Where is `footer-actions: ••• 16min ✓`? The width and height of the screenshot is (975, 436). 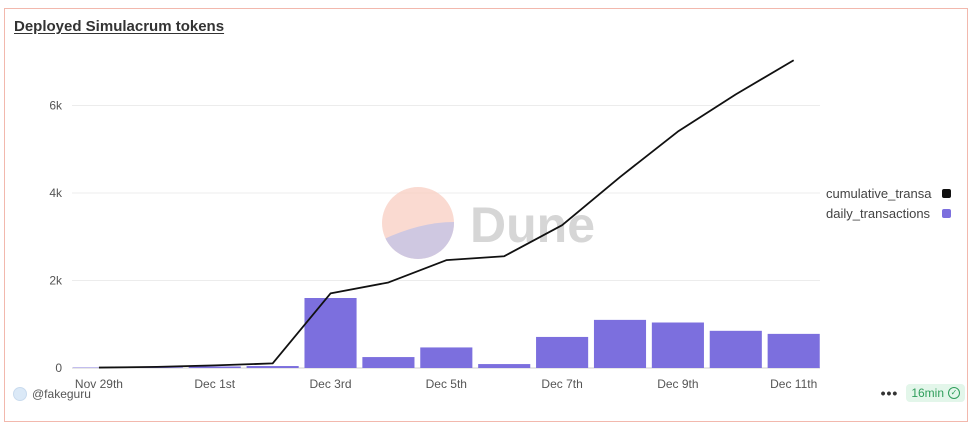
footer-actions: ••• 16min ✓ is located at coordinates (923, 393).